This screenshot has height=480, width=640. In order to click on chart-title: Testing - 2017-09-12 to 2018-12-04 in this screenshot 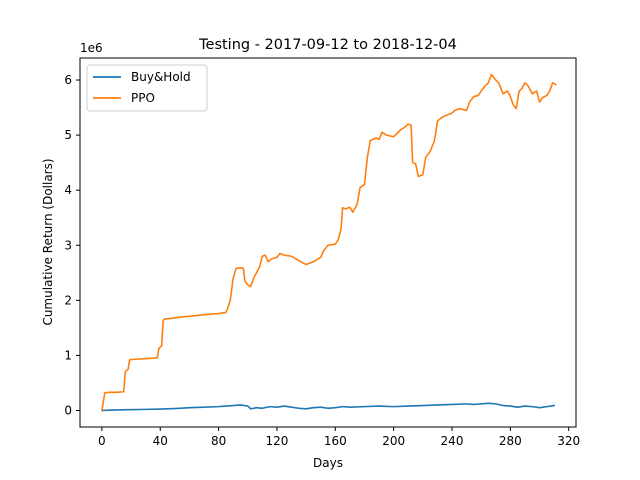, I will do `click(327, 45)`.